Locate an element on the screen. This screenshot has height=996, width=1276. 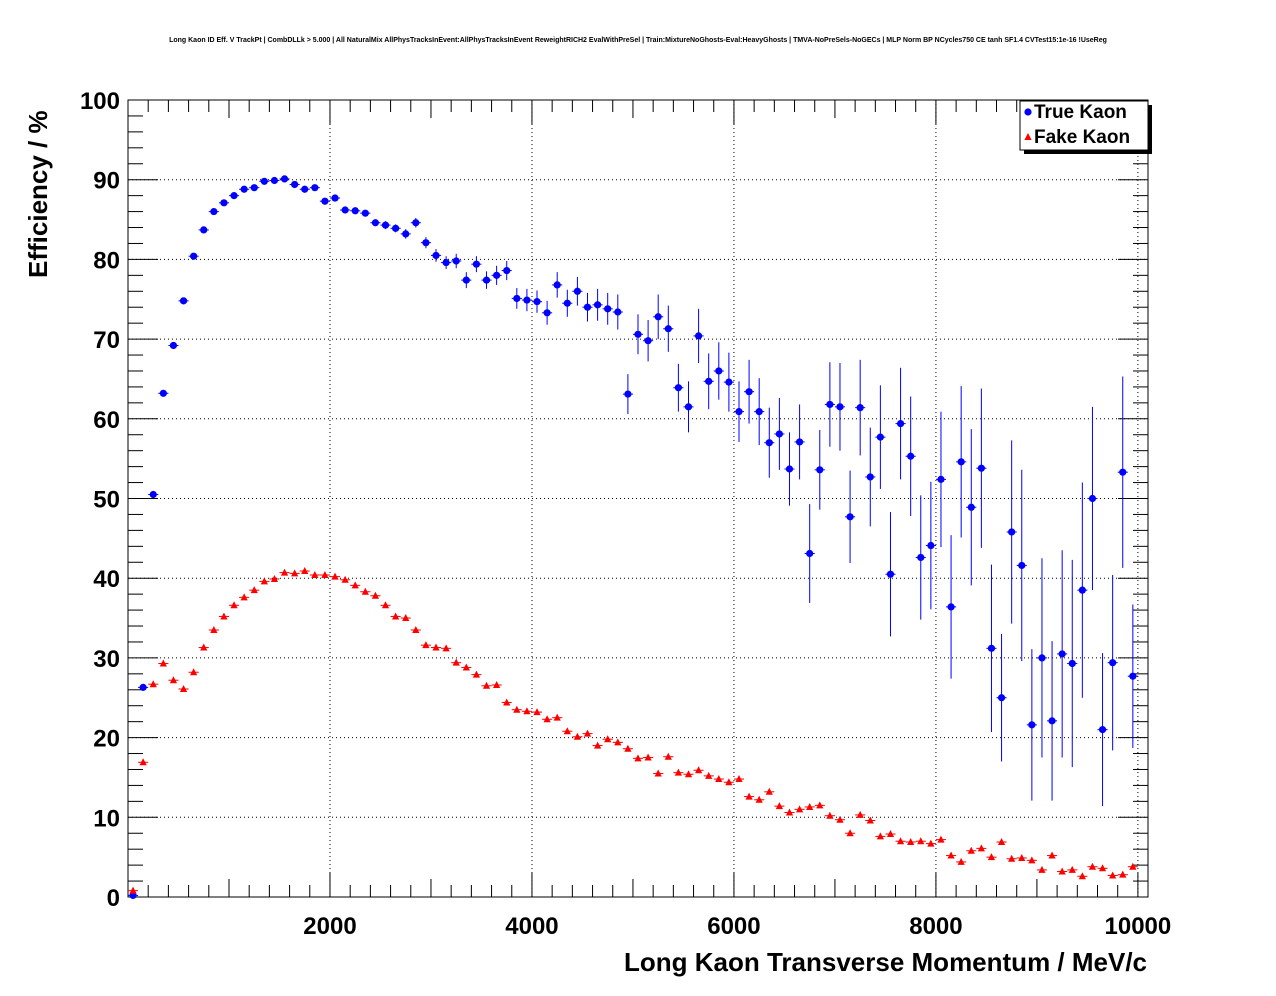
y-tick-label: 0 is located at coordinates (113, 898).